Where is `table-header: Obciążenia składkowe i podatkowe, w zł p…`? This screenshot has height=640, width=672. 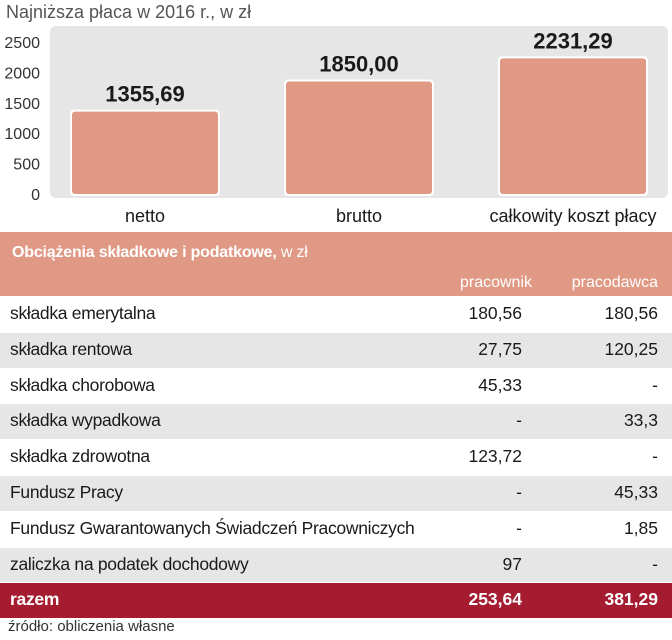 table-header: Obciążenia składkowe i podatkowe, w zł p… is located at coordinates (336, 264).